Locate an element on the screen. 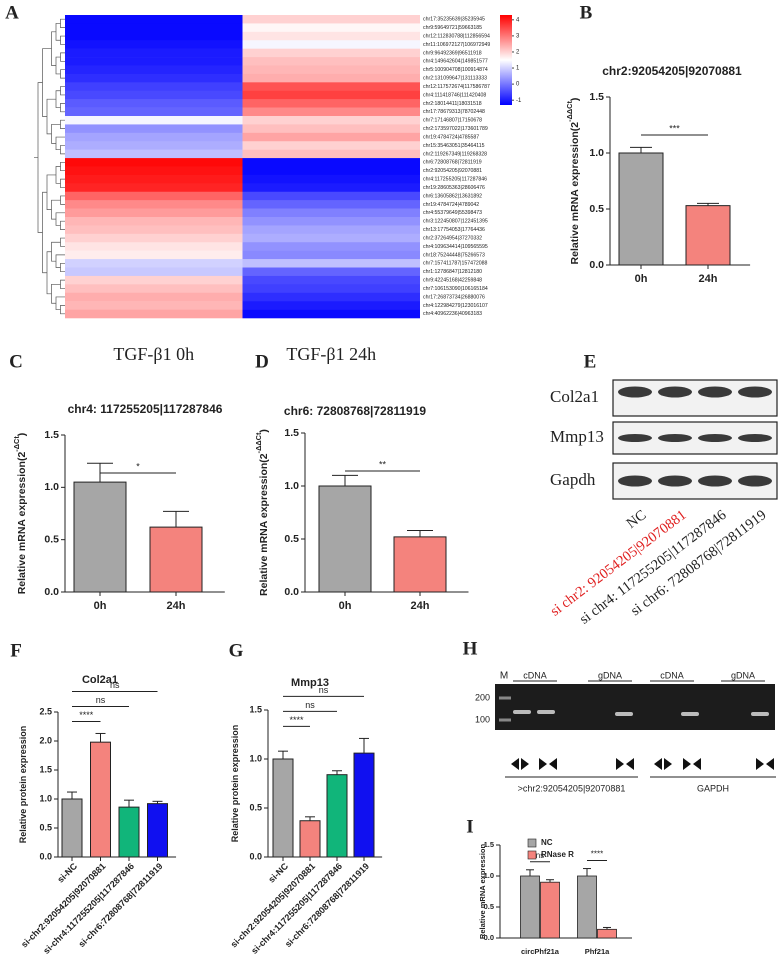 The height and width of the screenshot is (973, 784). chart-title: Mmp13 is located at coordinates (310, 683).